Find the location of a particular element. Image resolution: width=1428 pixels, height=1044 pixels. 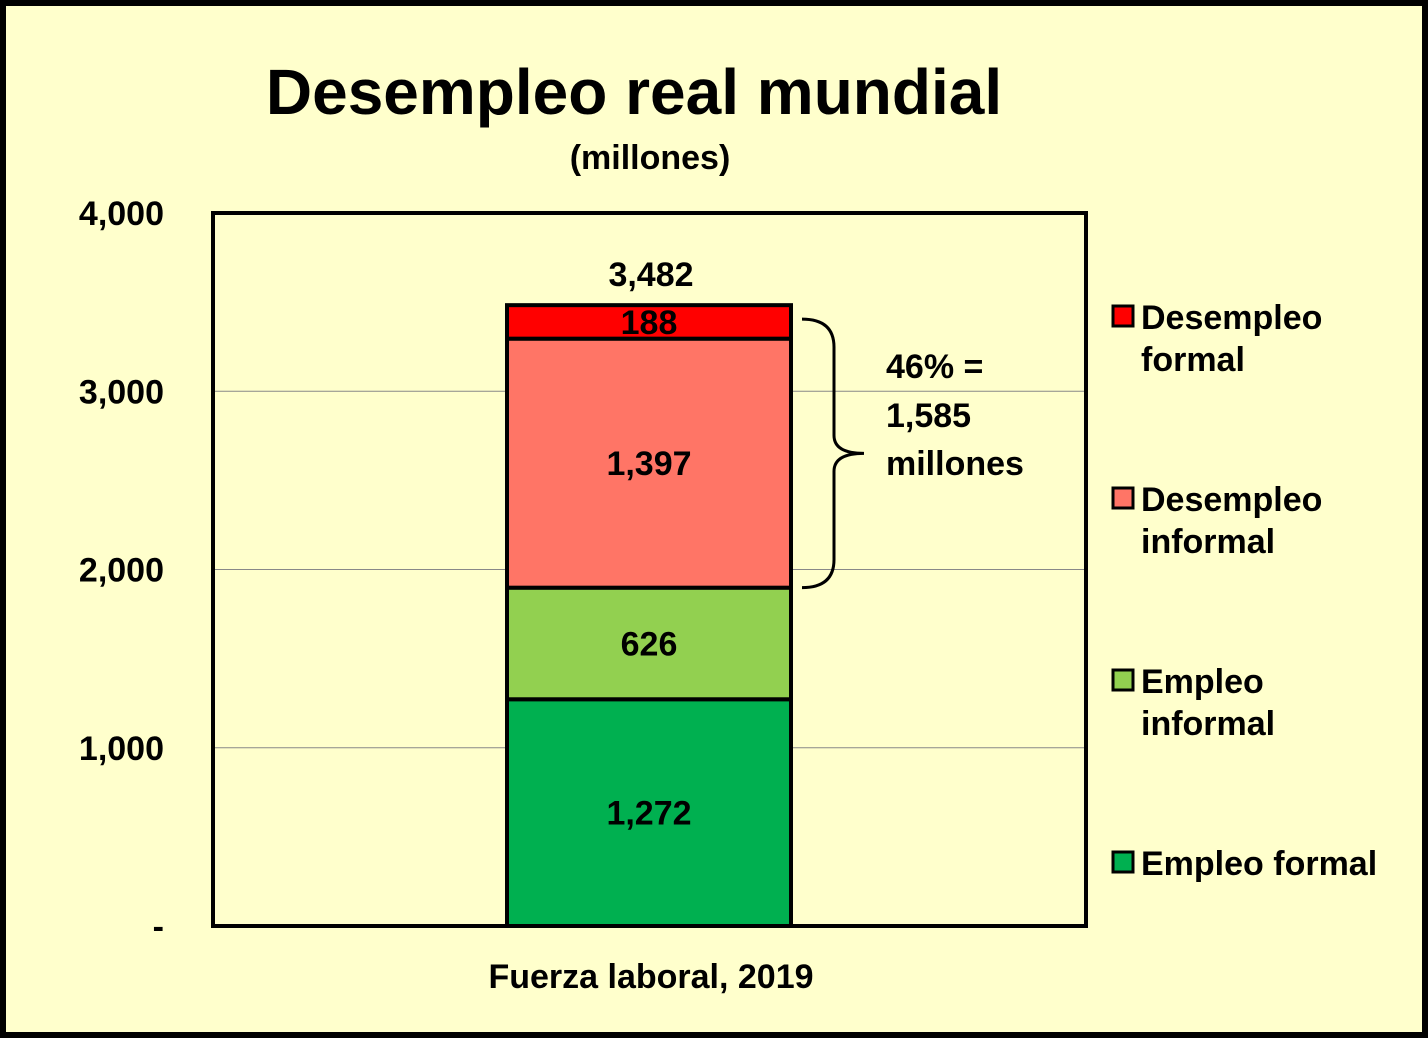

legend-label: Desempleo informal is located at coordinates (1231, 521).